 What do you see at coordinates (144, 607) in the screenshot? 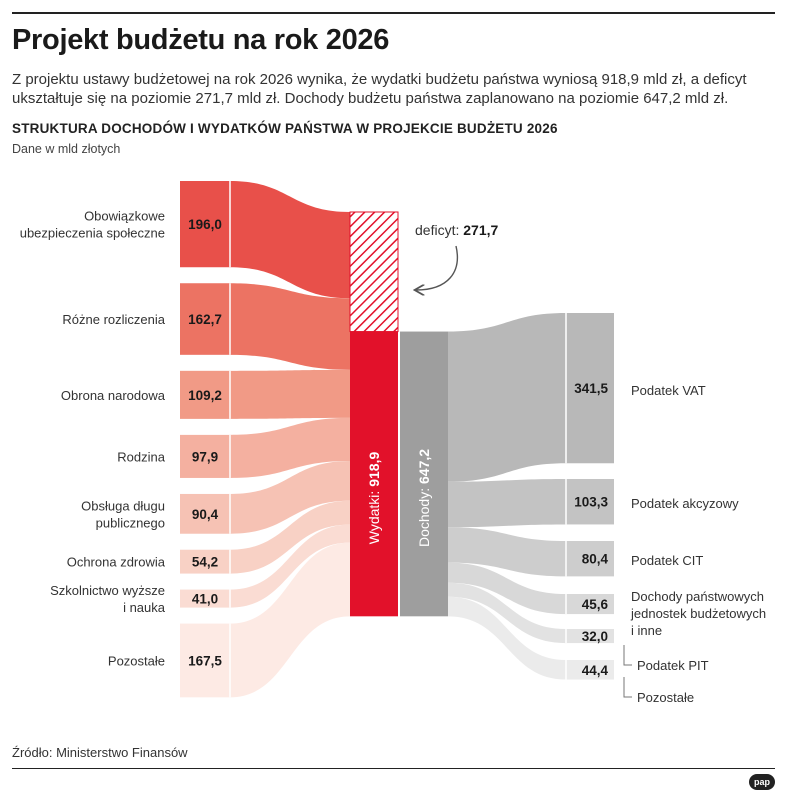
I see `expenditure-category-label: i nauka` at bounding box center [144, 607].